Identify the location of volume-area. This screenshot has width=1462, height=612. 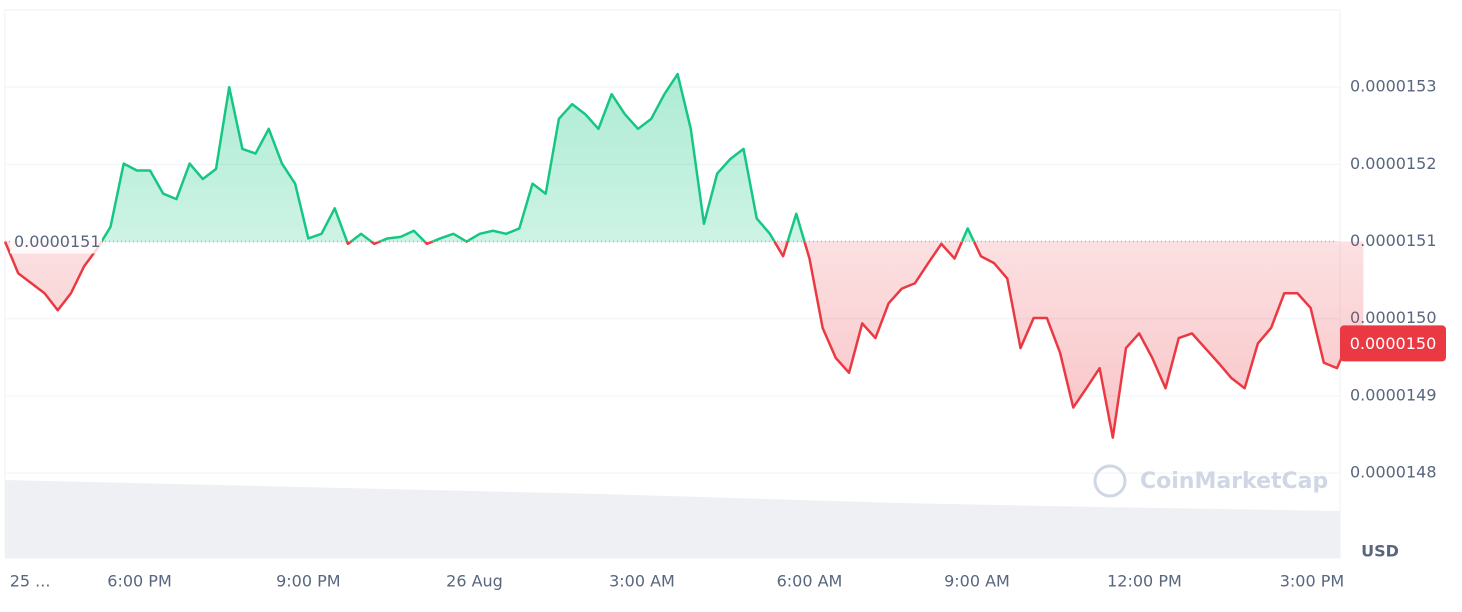
(672, 519).